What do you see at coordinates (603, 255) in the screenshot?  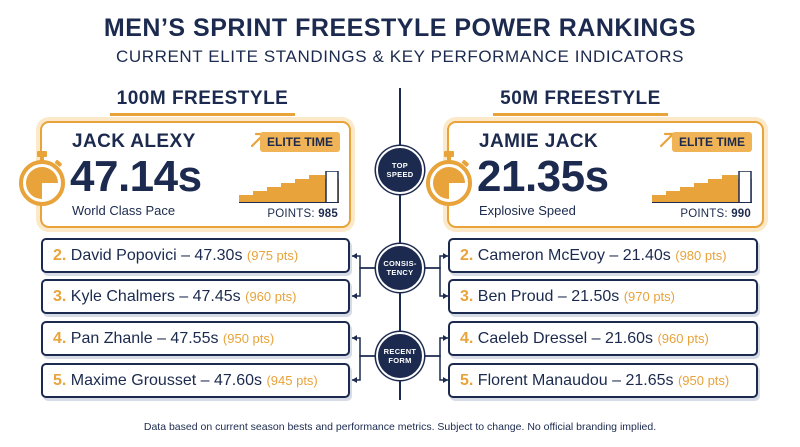 I see `ranking-row: 2. Cameron McEvoy – 21.40s (980 pts)` at bounding box center [603, 255].